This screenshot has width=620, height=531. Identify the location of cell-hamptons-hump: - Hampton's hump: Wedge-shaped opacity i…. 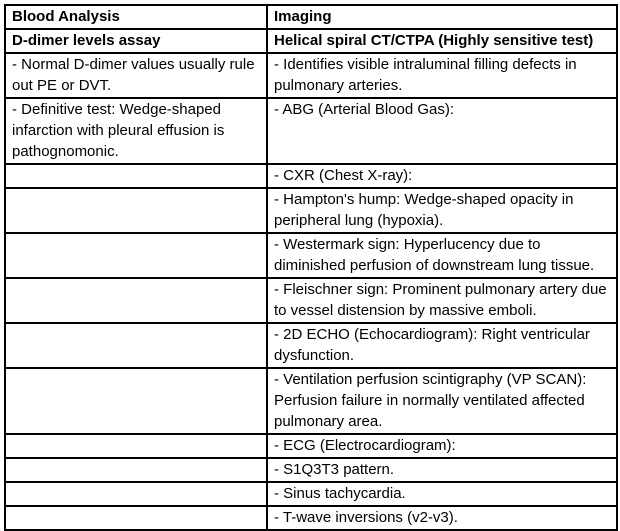
(442, 210).